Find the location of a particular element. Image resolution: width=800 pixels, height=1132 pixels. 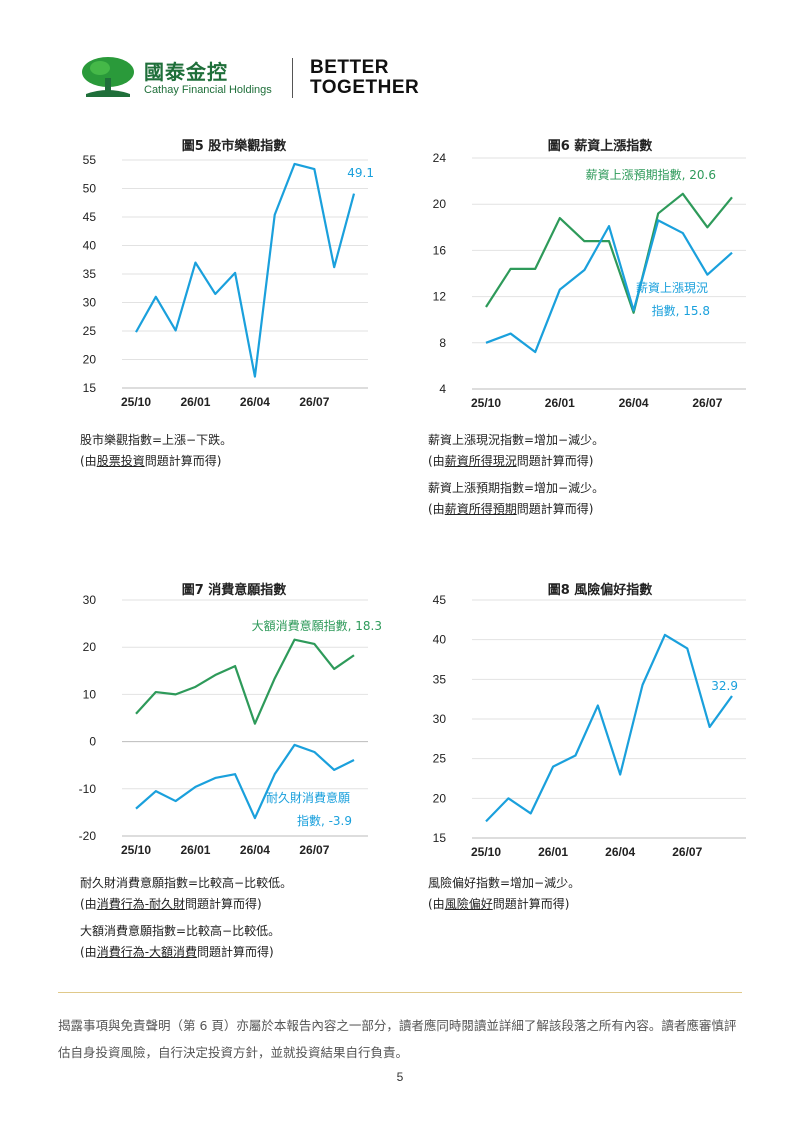

series-label: 32.9 is located at coordinates (724, 686).